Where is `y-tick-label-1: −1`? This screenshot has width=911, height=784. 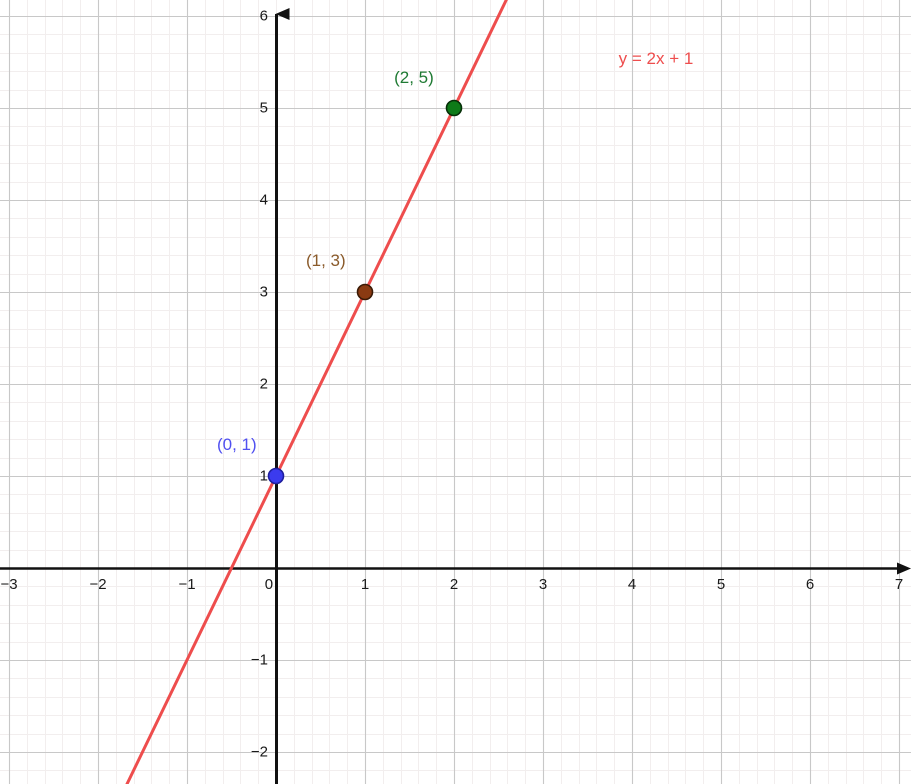 y-tick-label-1: −1 is located at coordinates (259, 660).